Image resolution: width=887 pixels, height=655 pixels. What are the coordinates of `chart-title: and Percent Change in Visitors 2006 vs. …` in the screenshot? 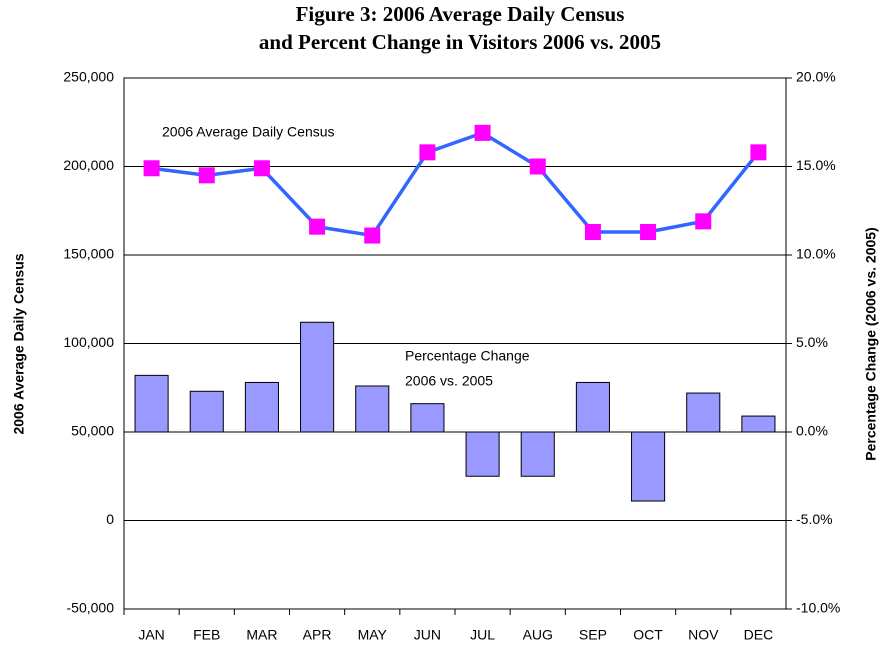 It's located at (460, 42).